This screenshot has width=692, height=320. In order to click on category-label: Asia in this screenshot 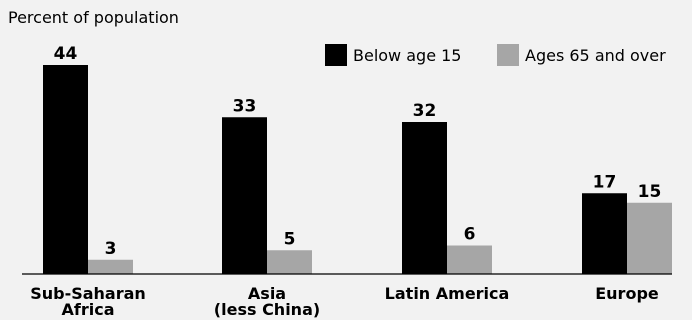, I will do `click(267, 293)`.